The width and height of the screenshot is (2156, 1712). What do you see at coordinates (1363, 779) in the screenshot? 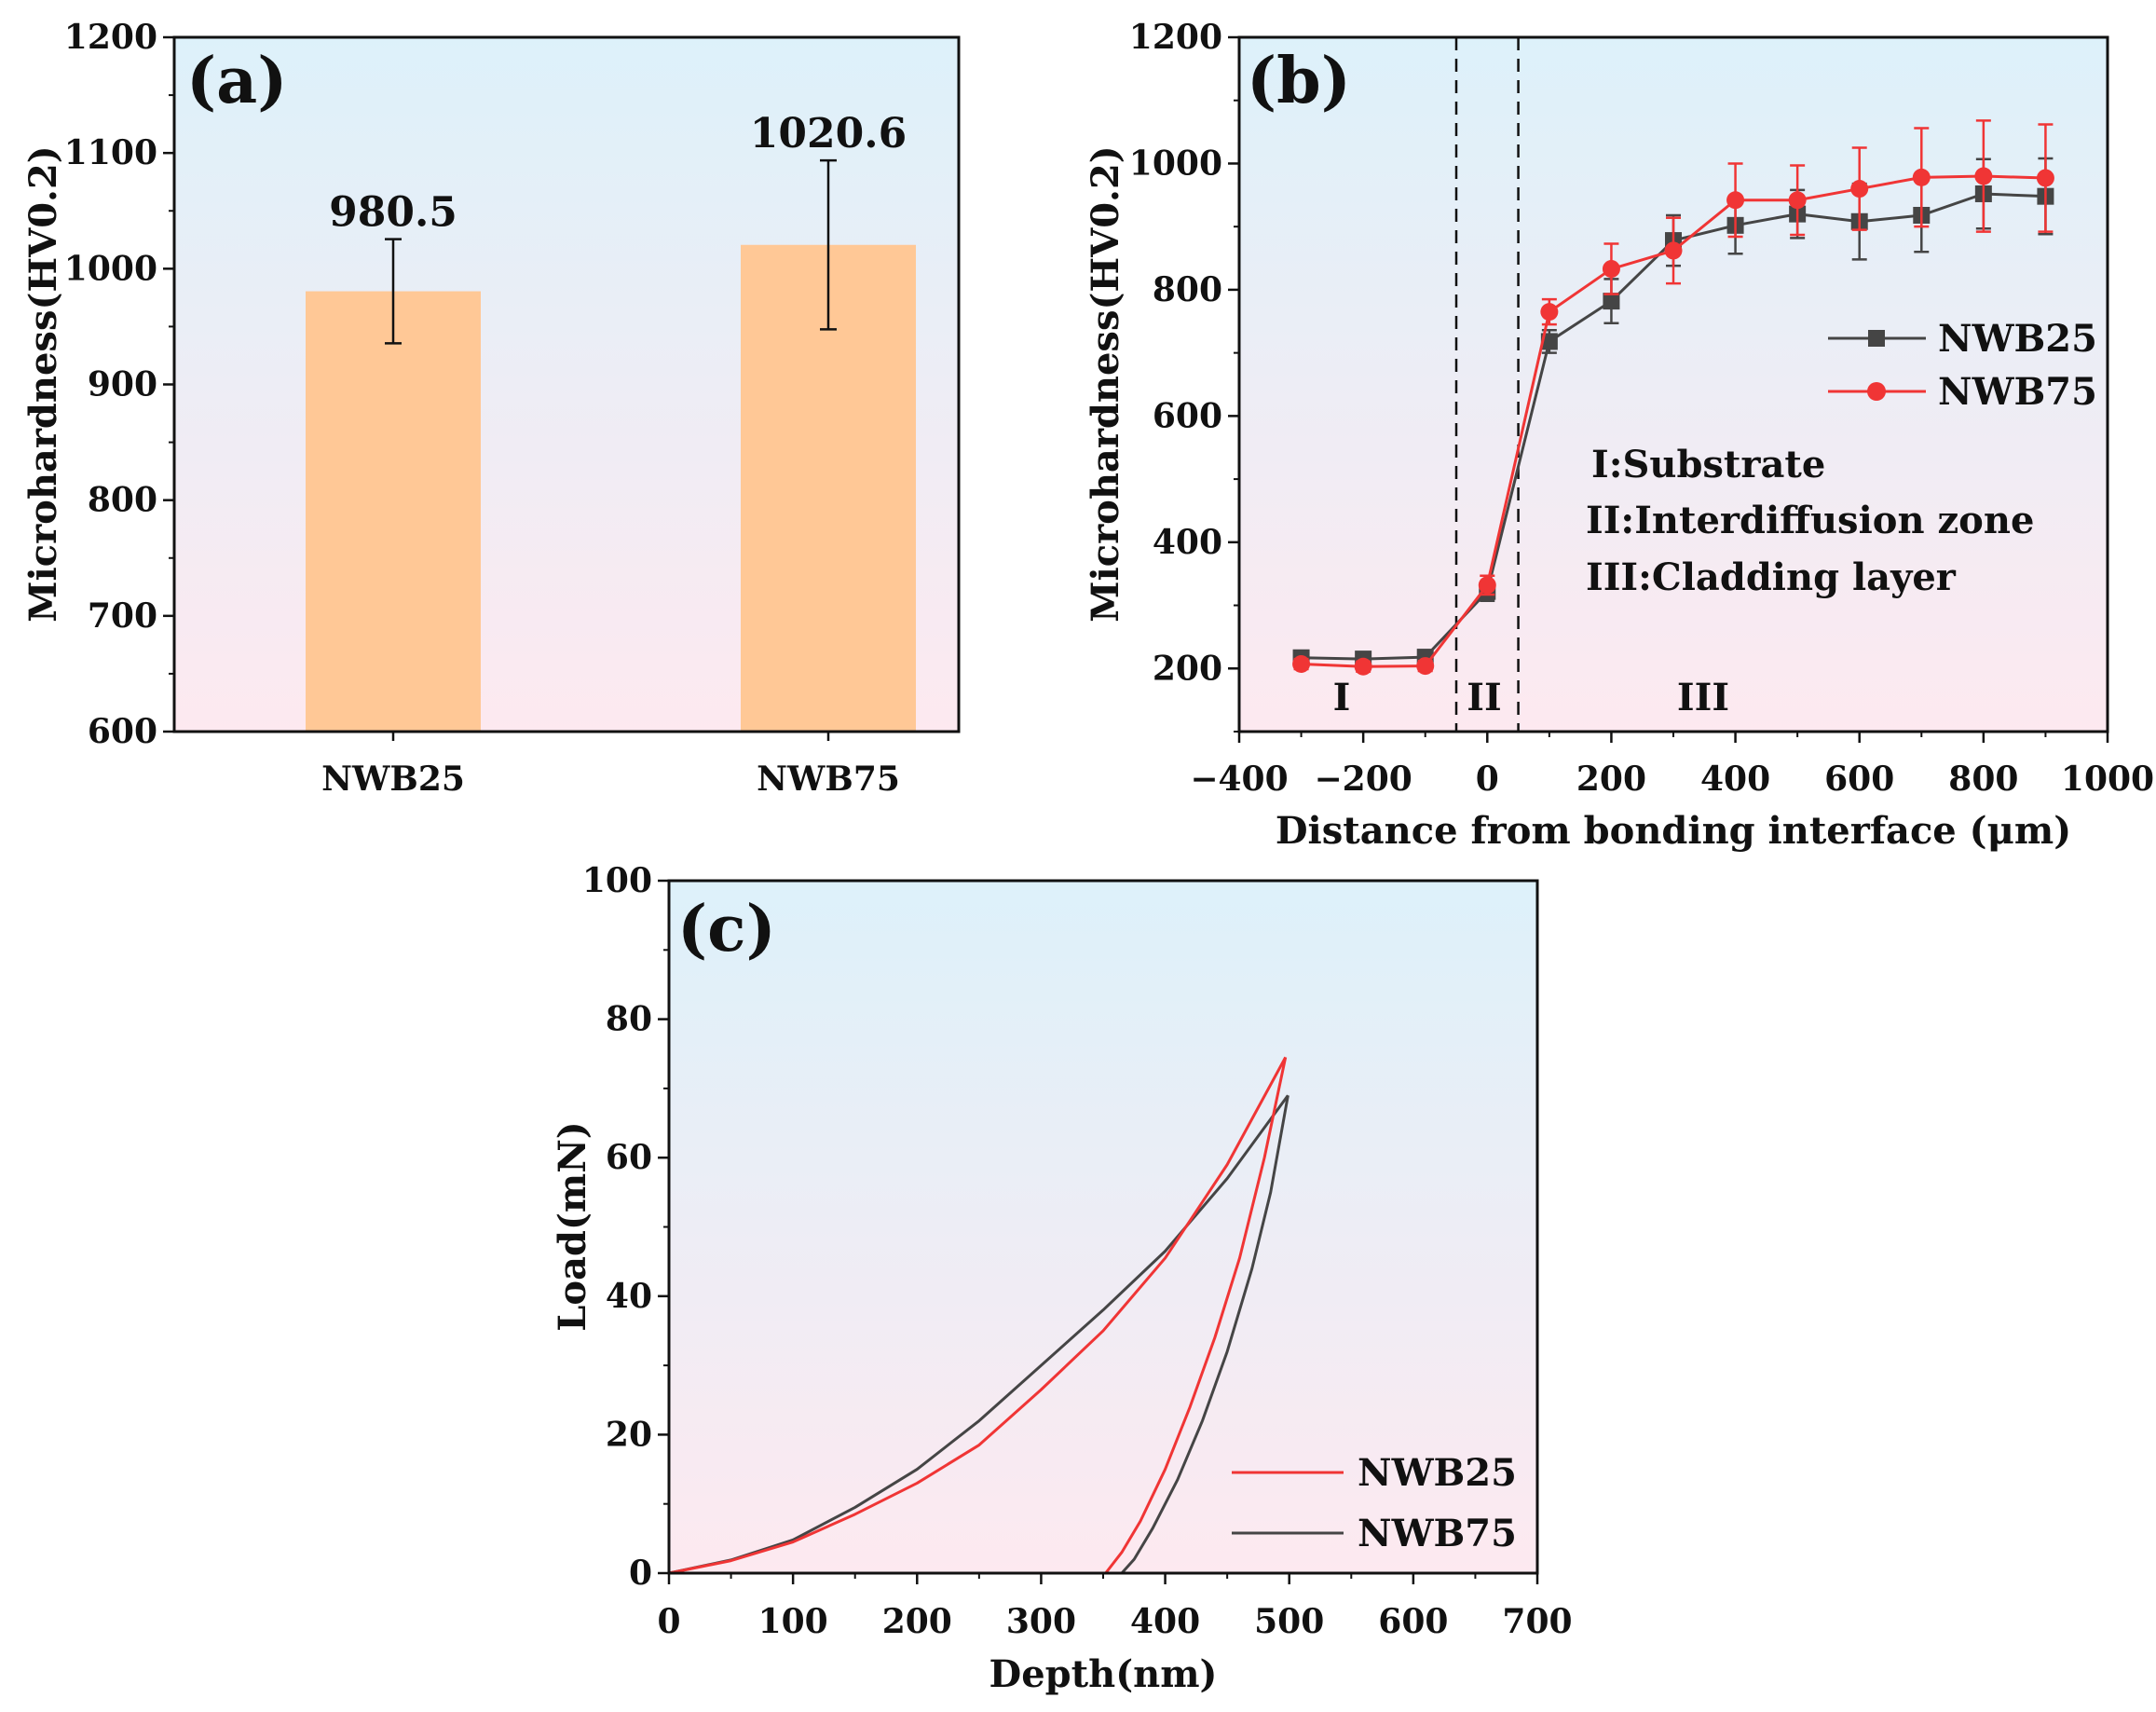
I see `x-tick-label: −200` at bounding box center [1363, 779].